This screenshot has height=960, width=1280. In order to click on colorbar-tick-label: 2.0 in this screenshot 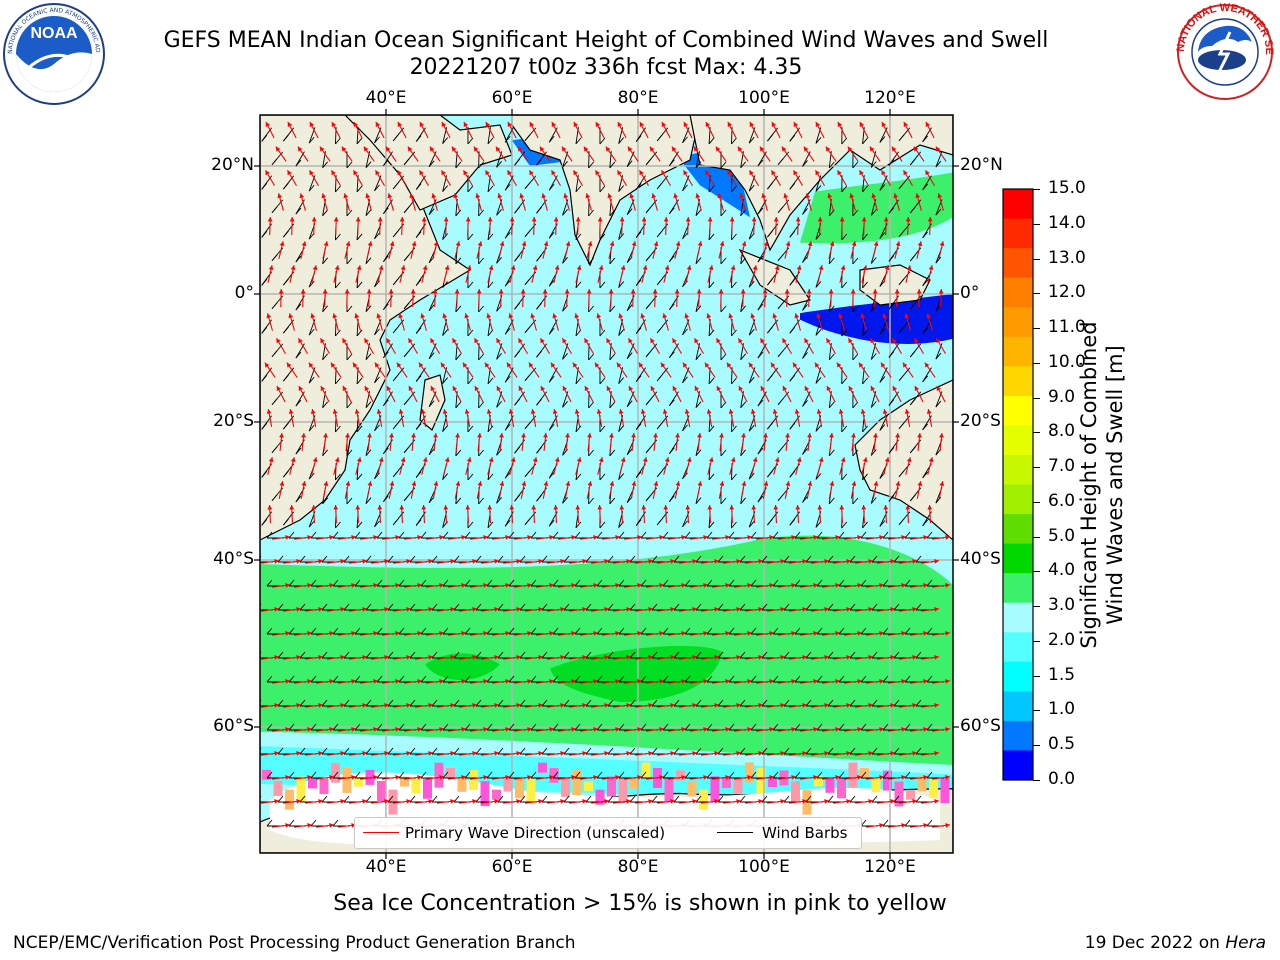, I will do `click(1062, 639)`.